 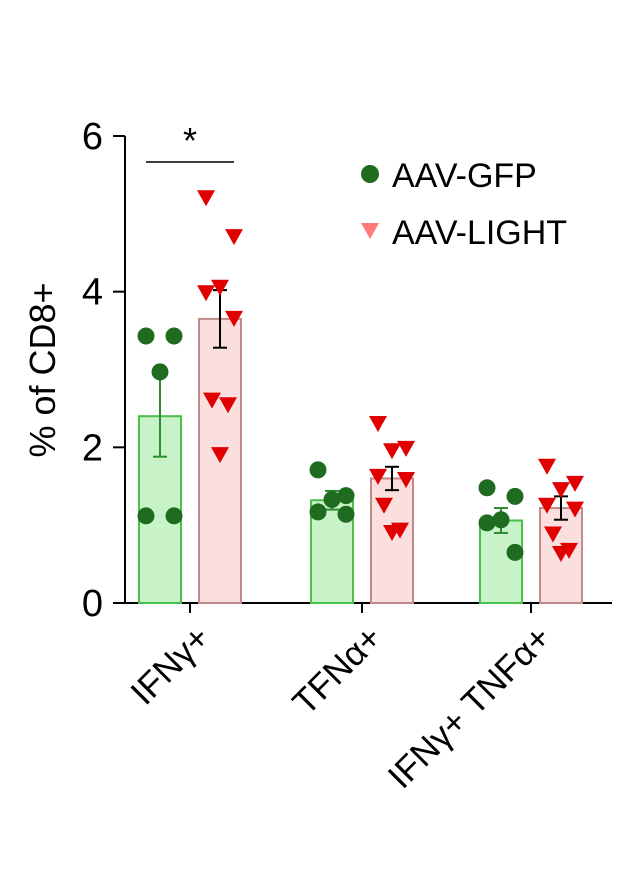 I want to click on x-category-label: TFNα+, so click(x=337, y=670).